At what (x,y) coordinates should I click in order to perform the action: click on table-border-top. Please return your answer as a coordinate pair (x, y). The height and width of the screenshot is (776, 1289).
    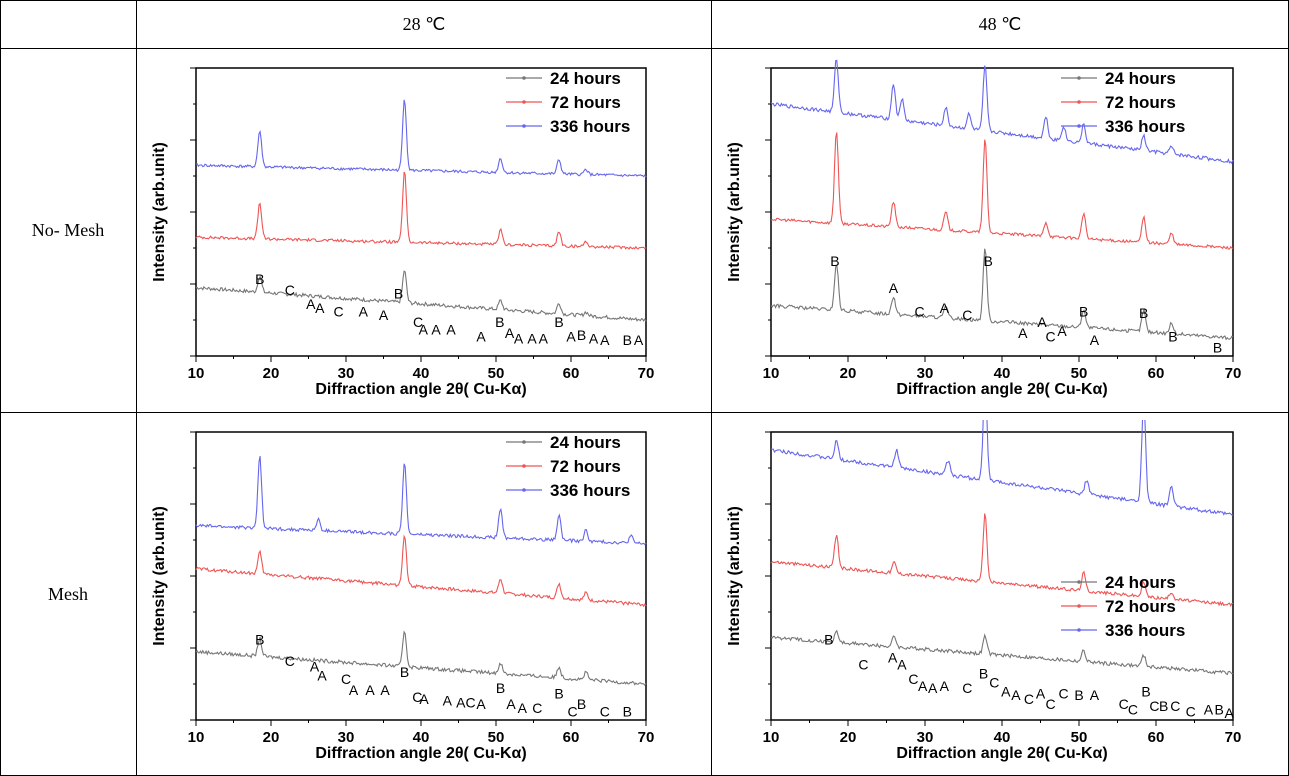
    Looking at the image, I should click on (644, 0).